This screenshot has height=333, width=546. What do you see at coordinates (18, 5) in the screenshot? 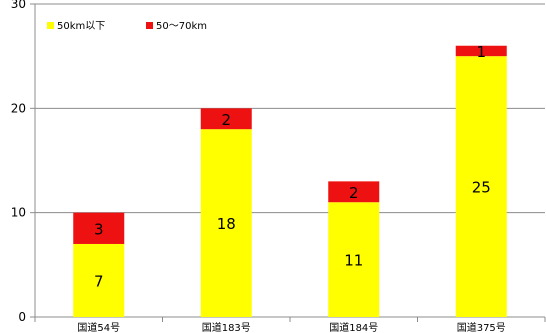
I see `y-tick-label: 30` at bounding box center [18, 5].